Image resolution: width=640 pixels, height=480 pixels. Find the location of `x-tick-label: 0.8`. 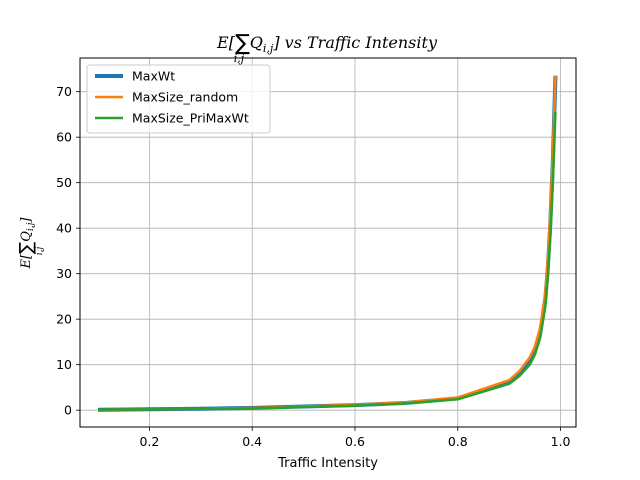

x-tick-label: 0.8 is located at coordinates (458, 441).